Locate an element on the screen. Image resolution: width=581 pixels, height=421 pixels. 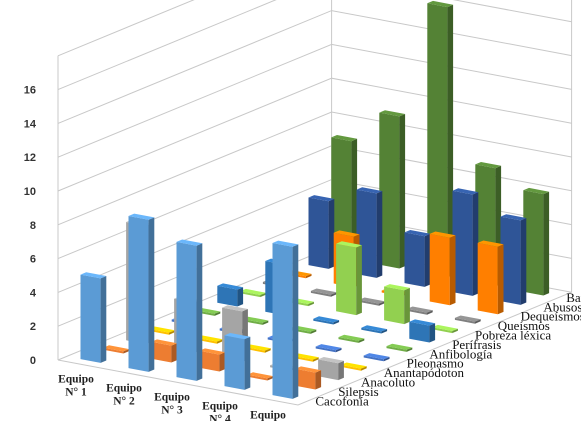
y-tick-label: 12 is located at coordinates (30, 158).